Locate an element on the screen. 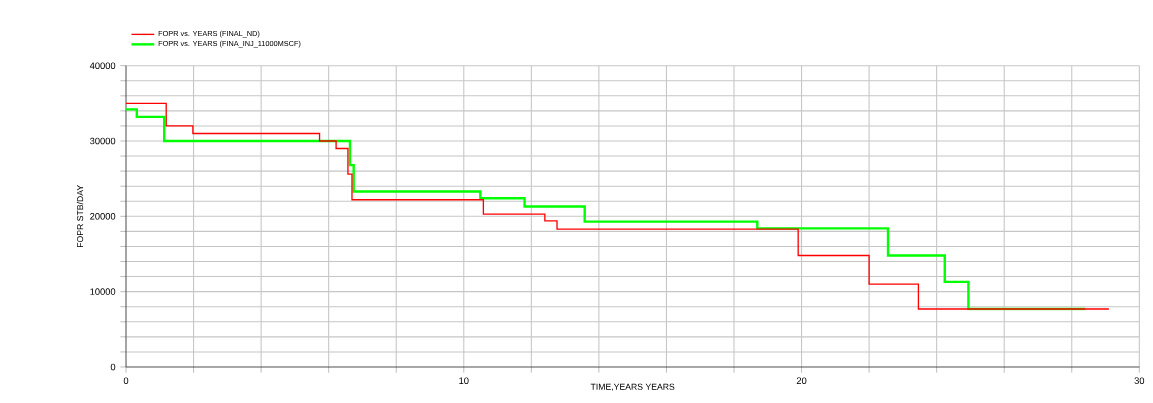 Image resolution: width=1153 pixels, height=403 pixels. y-tick-label: 10000 is located at coordinates (103, 291).